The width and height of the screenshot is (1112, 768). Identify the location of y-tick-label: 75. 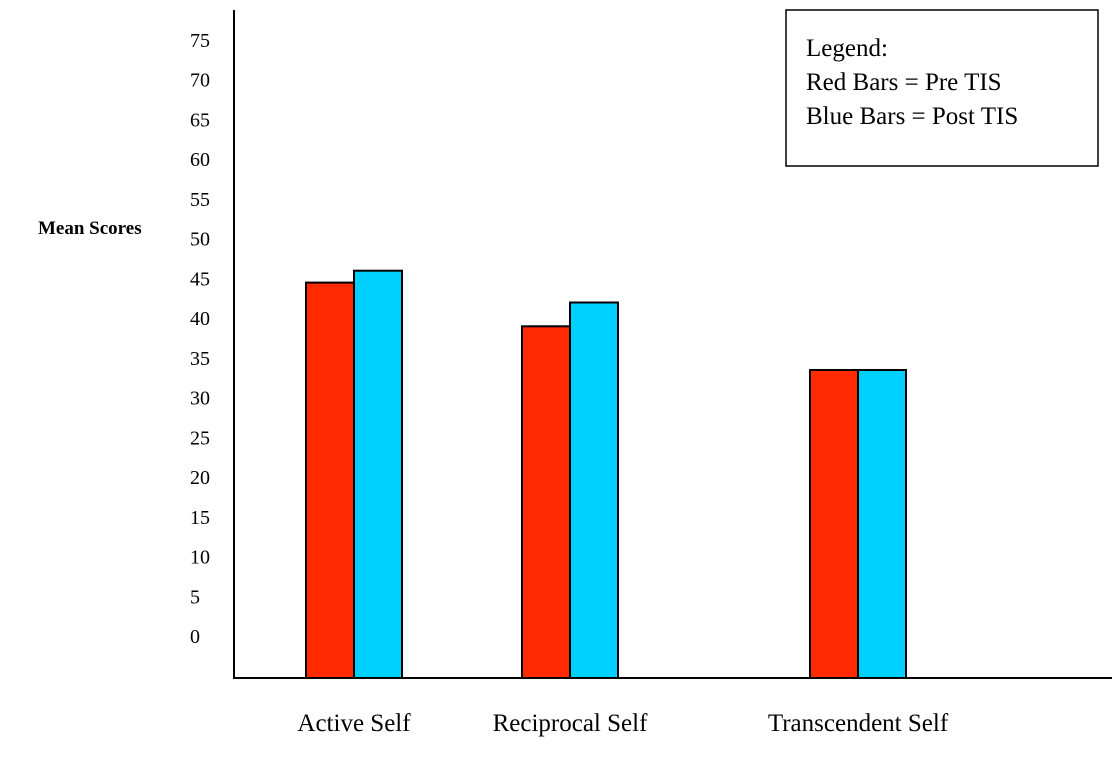
(200, 41).